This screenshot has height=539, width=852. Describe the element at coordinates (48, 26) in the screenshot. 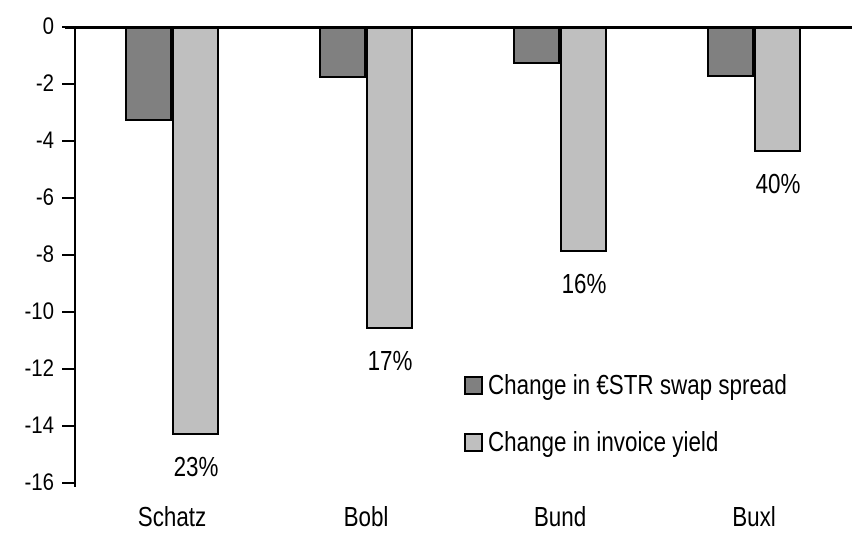

I see `y-tick-label-0: 0` at that location.